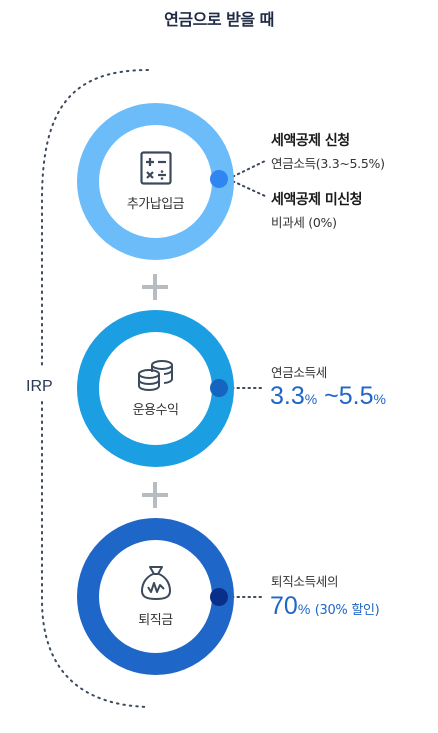  Describe the element at coordinates (284, 606) in the screenshot. I see `rate-value: 70` at that location.